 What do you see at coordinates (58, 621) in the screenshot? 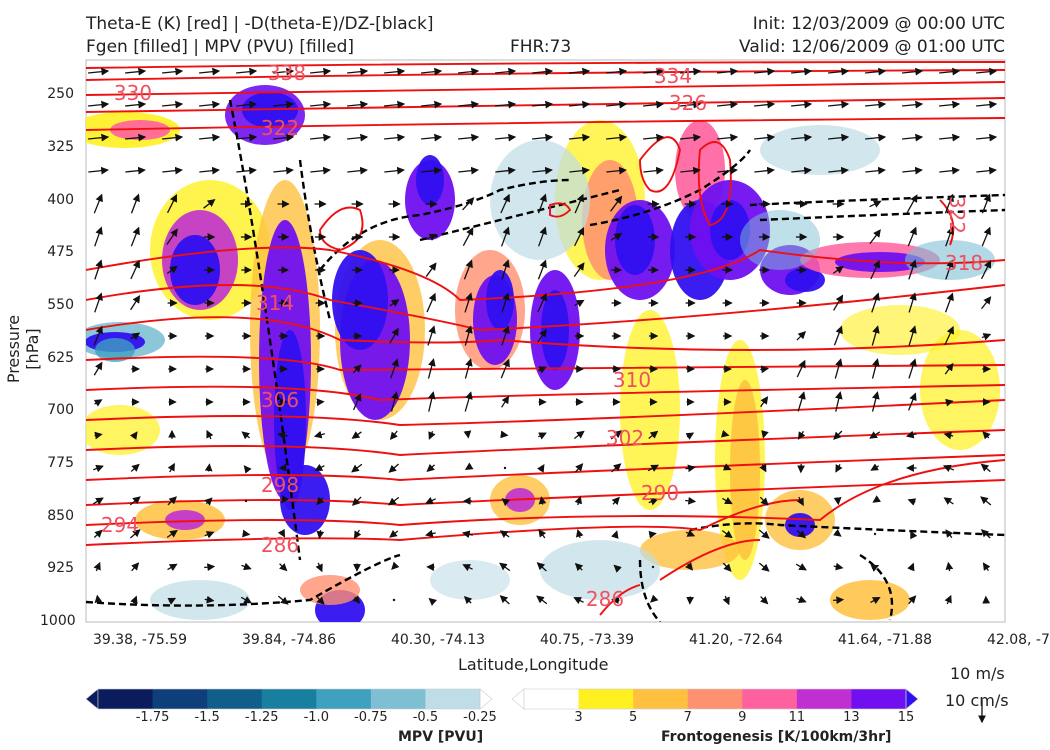
I see `y-tick-label: 1000` at bounding box center [58, 621].